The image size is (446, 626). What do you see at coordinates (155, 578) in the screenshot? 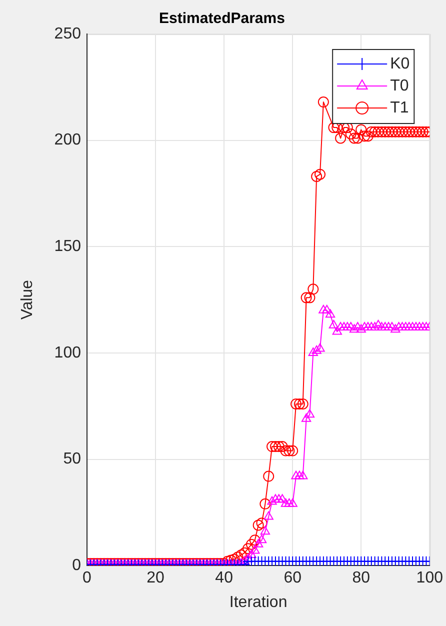
I see `x-tick-label: 20` at bounding box center [155, 578].